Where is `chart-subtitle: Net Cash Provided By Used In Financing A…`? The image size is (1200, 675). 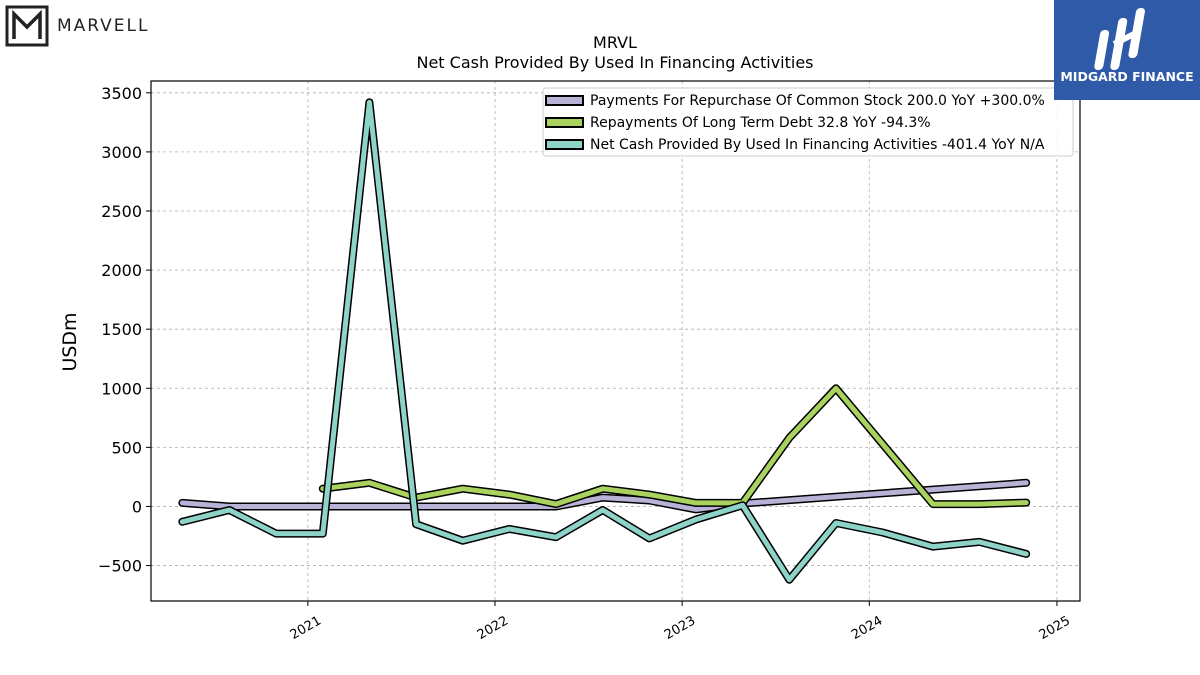 chart-subtitle: Net Cash Provided By Used In Financing A… is located at coordinates (614, 62).